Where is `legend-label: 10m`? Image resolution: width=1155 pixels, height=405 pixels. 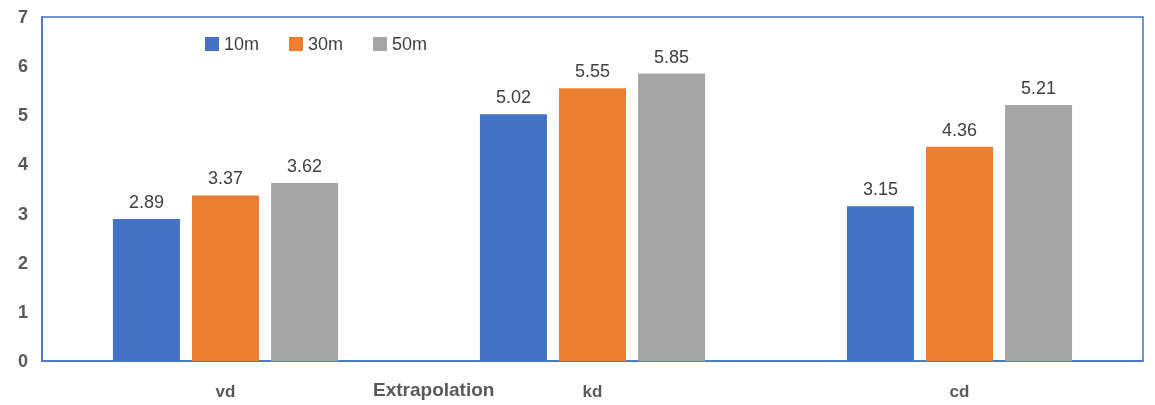
legend-label: 10m is located at coordinates (242, 44).